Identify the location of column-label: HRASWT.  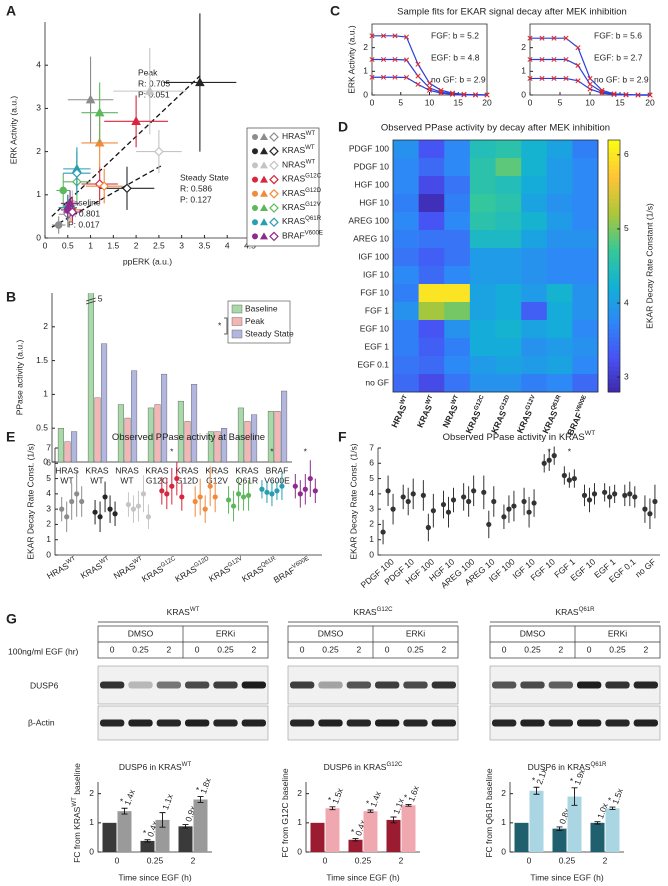
(400, 411).